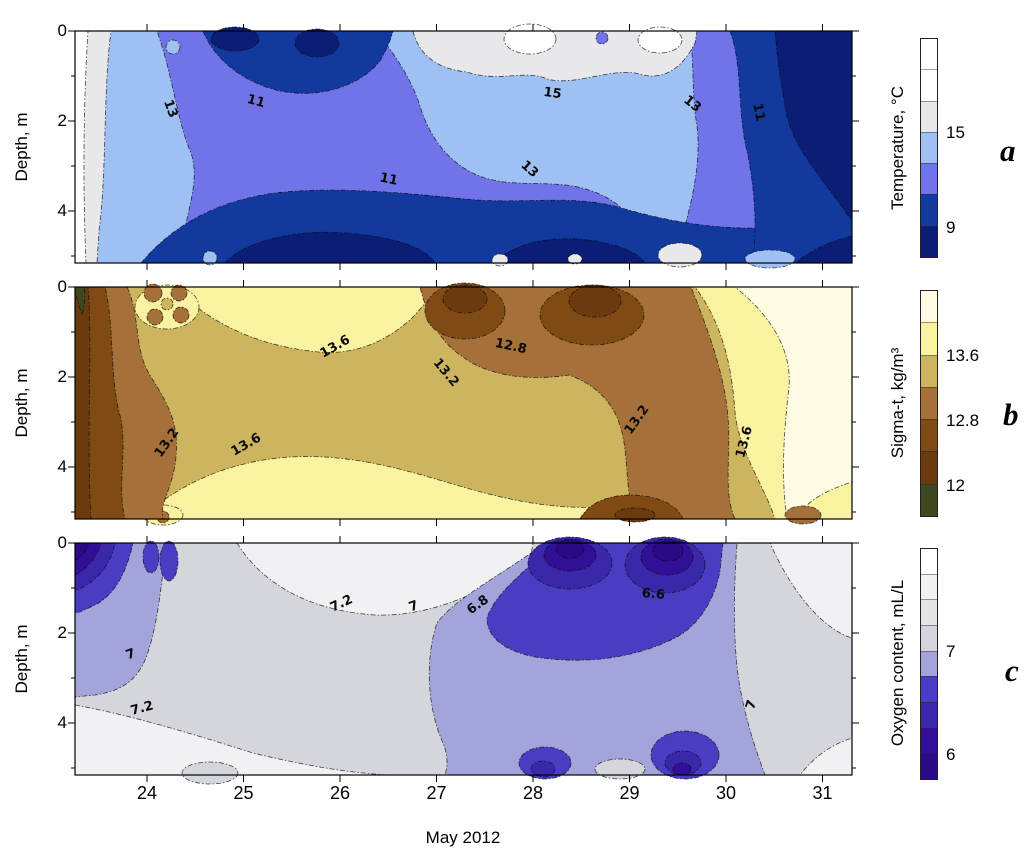  I want to click on x-tick-label: 30, so click(726, 793).